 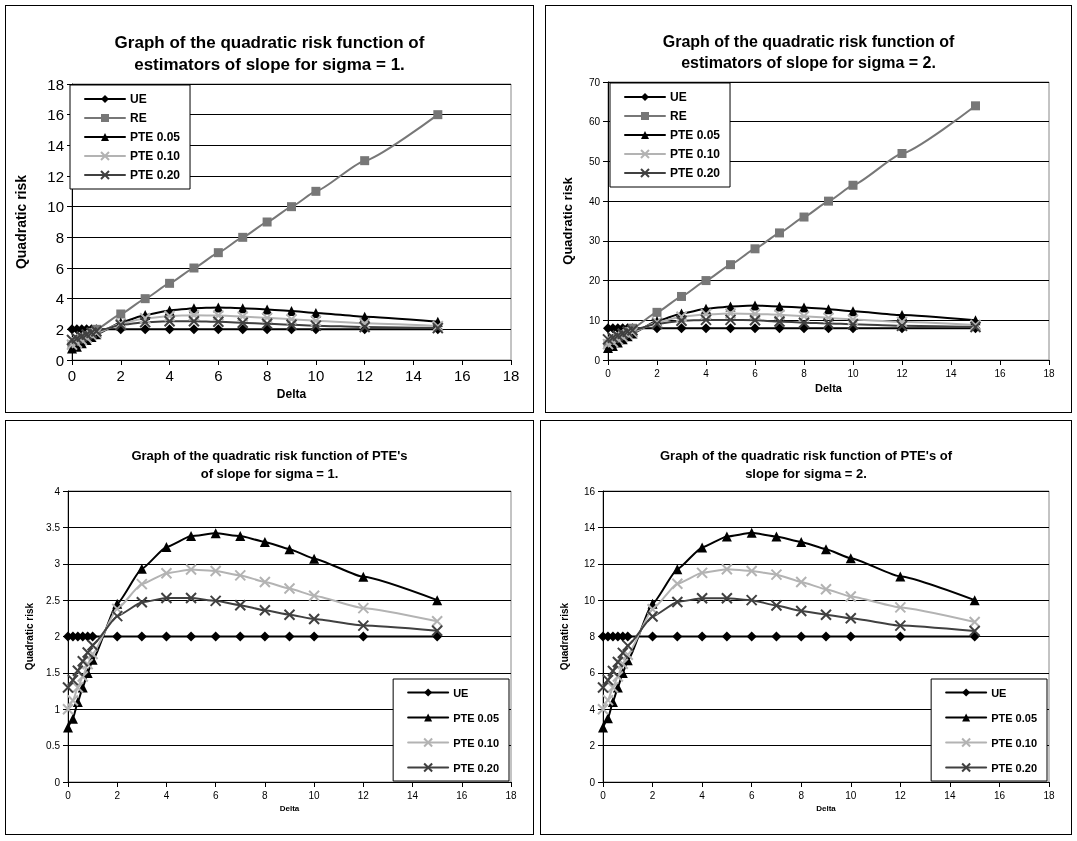 I want to click on y-tick-label: 30, so click(x=594, y=241).